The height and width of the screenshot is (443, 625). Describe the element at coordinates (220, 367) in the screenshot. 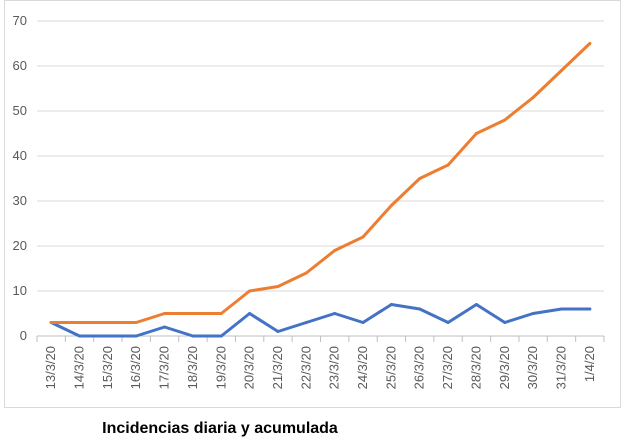

I see `x-tick-label: 19/3/20` at that location.